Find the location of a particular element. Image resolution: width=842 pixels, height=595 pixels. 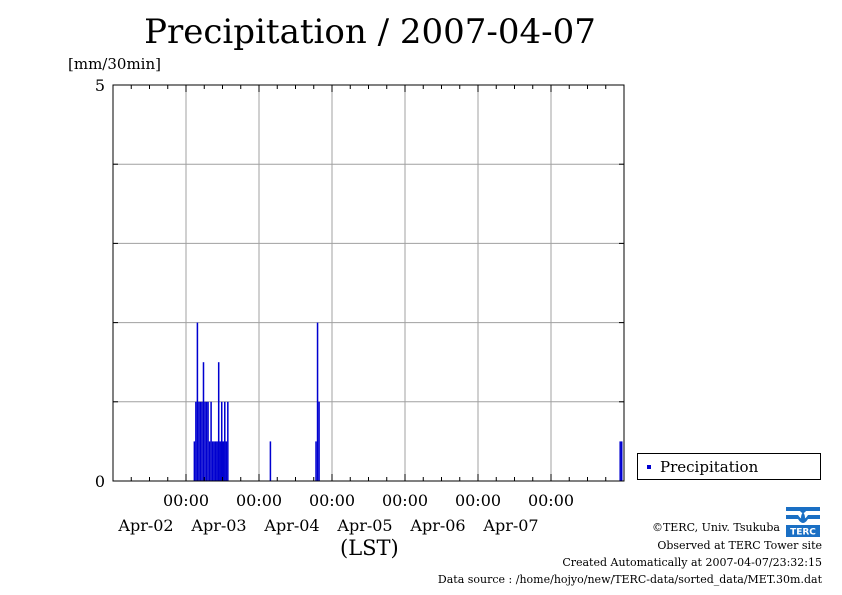

x-tick-date-label: Apr-02 is located at coordinates (145, 525).